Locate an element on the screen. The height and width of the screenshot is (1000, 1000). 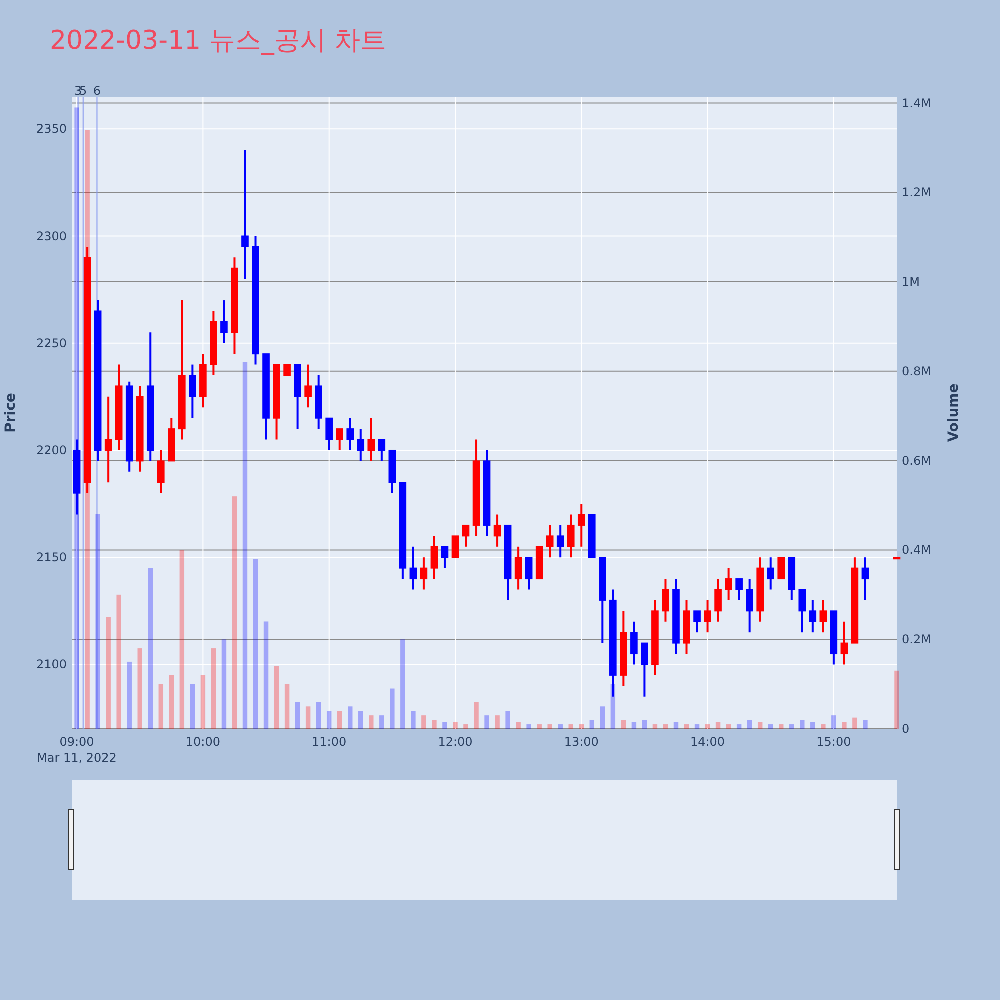
y2-tick-label: 1.2M is located at coordinates (917, 193).